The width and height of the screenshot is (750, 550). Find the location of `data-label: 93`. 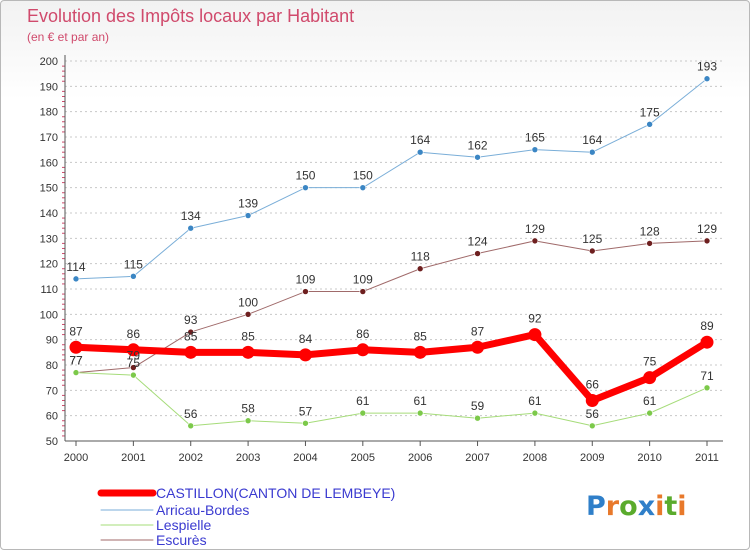

data-label: 93 is located at coordinates (191, 320).